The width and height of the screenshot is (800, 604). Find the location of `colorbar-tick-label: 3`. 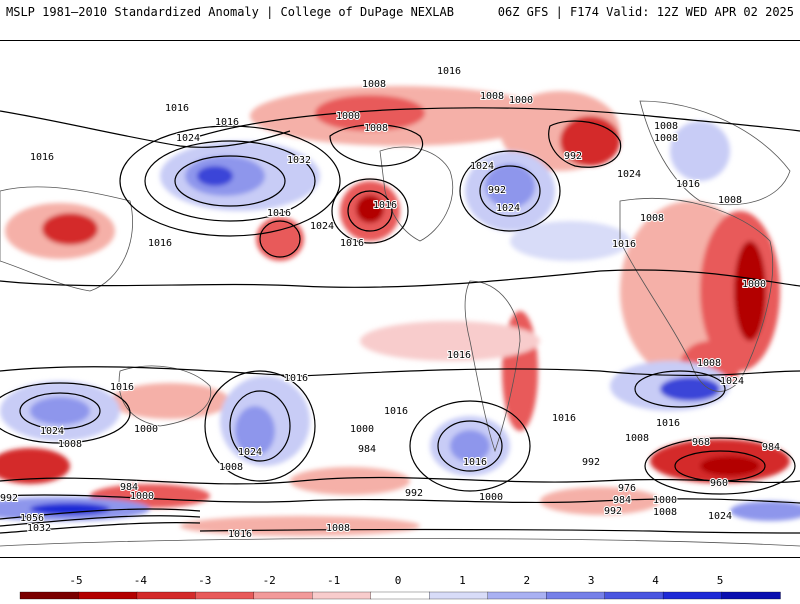

colorbar-tick-label: 3 is located at coordinates (591, 580).